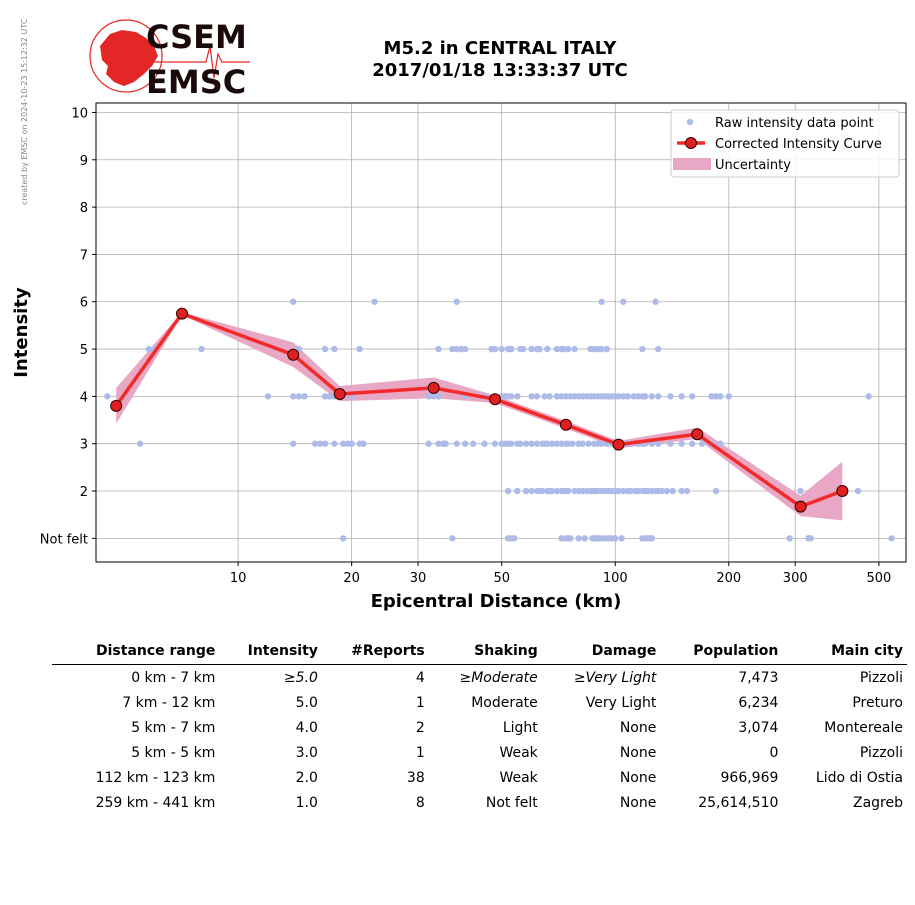 This screenshot has width=915, height=905. I want to click on legend-entry-label: Raw intensity data point, so click(794, 123).